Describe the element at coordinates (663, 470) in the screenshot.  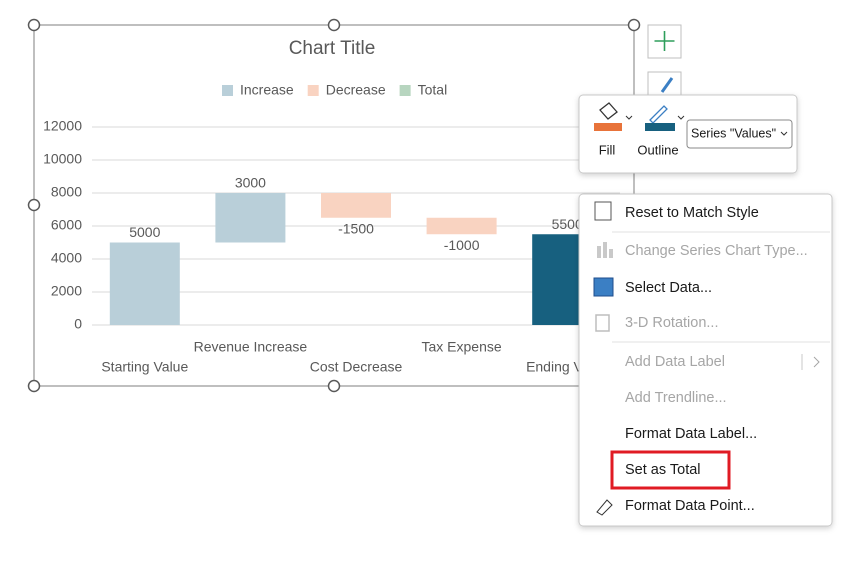
I see `menu-item-label: Set as Total` at that location.